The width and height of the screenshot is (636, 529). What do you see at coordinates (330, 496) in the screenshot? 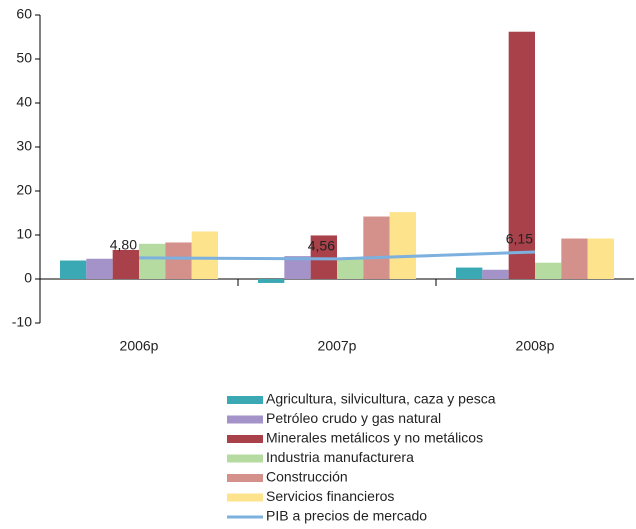
I see `legend-label: Servicios financieros` at bounding box center [330, 496].